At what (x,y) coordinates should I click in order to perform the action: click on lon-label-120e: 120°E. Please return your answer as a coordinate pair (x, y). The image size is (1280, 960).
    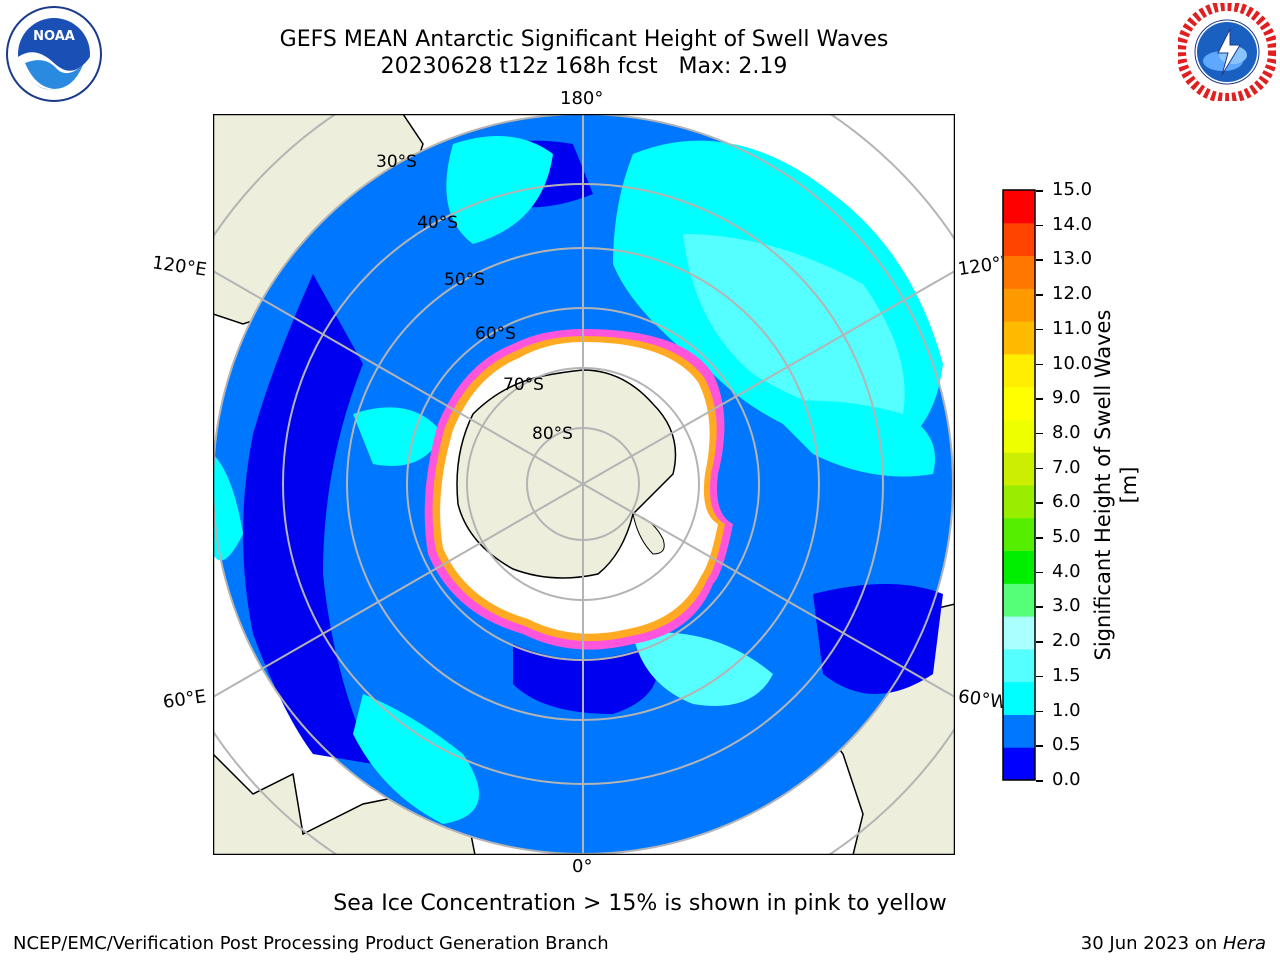
    Looking at the image, I should click on (179, 266).